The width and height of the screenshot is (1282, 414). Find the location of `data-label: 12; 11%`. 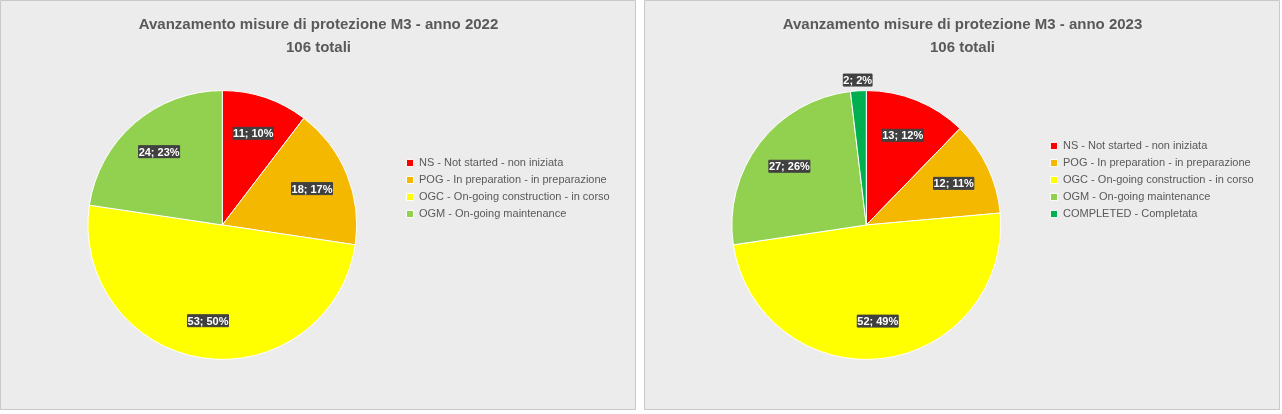

data-label: 12; 11% is located at coordinates (954, 183).